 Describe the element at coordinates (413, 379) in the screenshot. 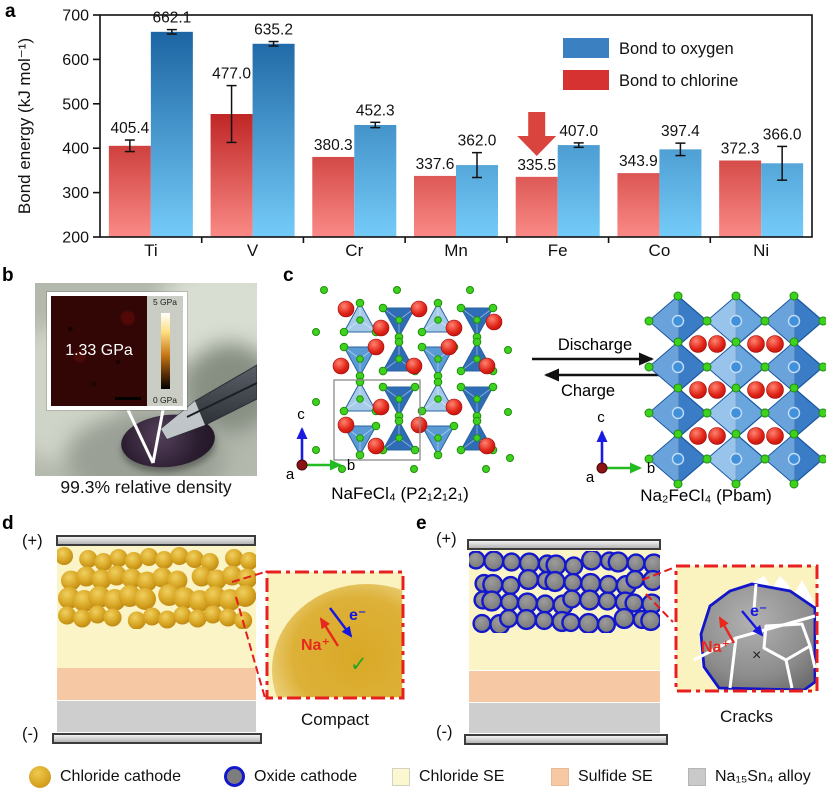

I see `nafecl4-structure` at that location.